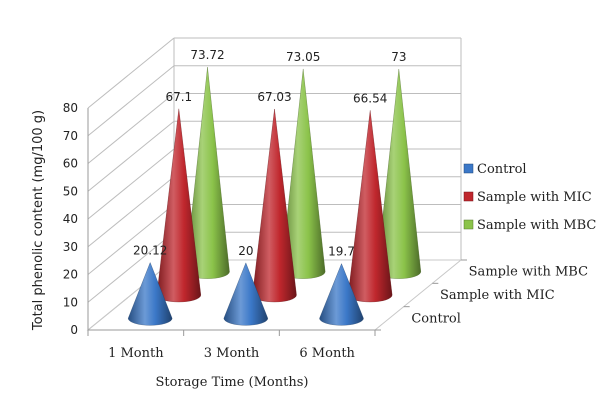 Image resolution: width=603 pixels, height=394 pixels. Describe the element at coordinates (497, 295) in the screenshot. I see `depth-axis-label: Sample with MIC` at that location.